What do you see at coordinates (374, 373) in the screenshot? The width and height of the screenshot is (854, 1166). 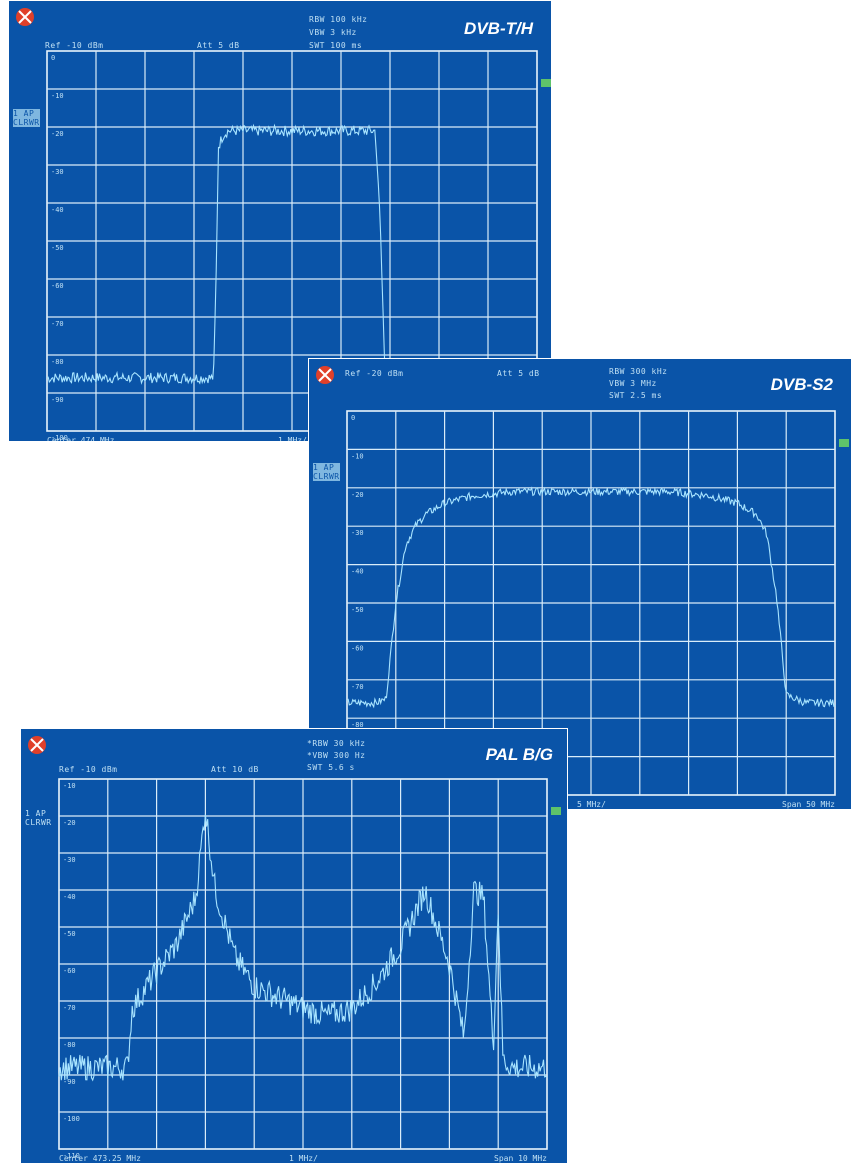 I see `ref-level: Ref -20 dBm` at bounding box center [374, 373].